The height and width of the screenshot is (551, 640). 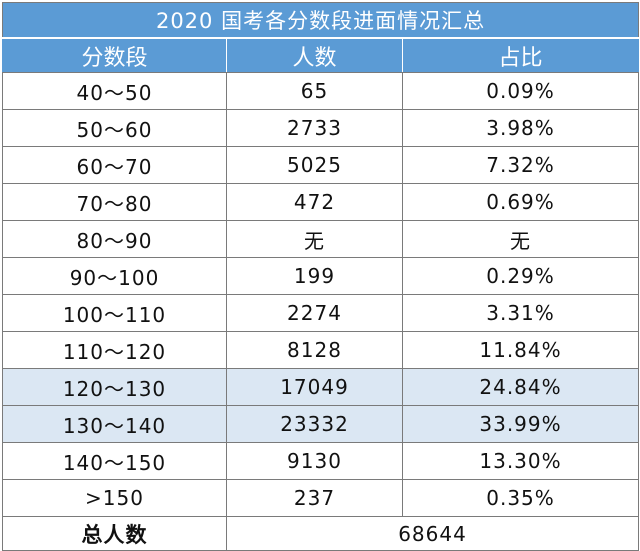 I want to click on cell-percent: 7.32%, so click(x=520, y=165).